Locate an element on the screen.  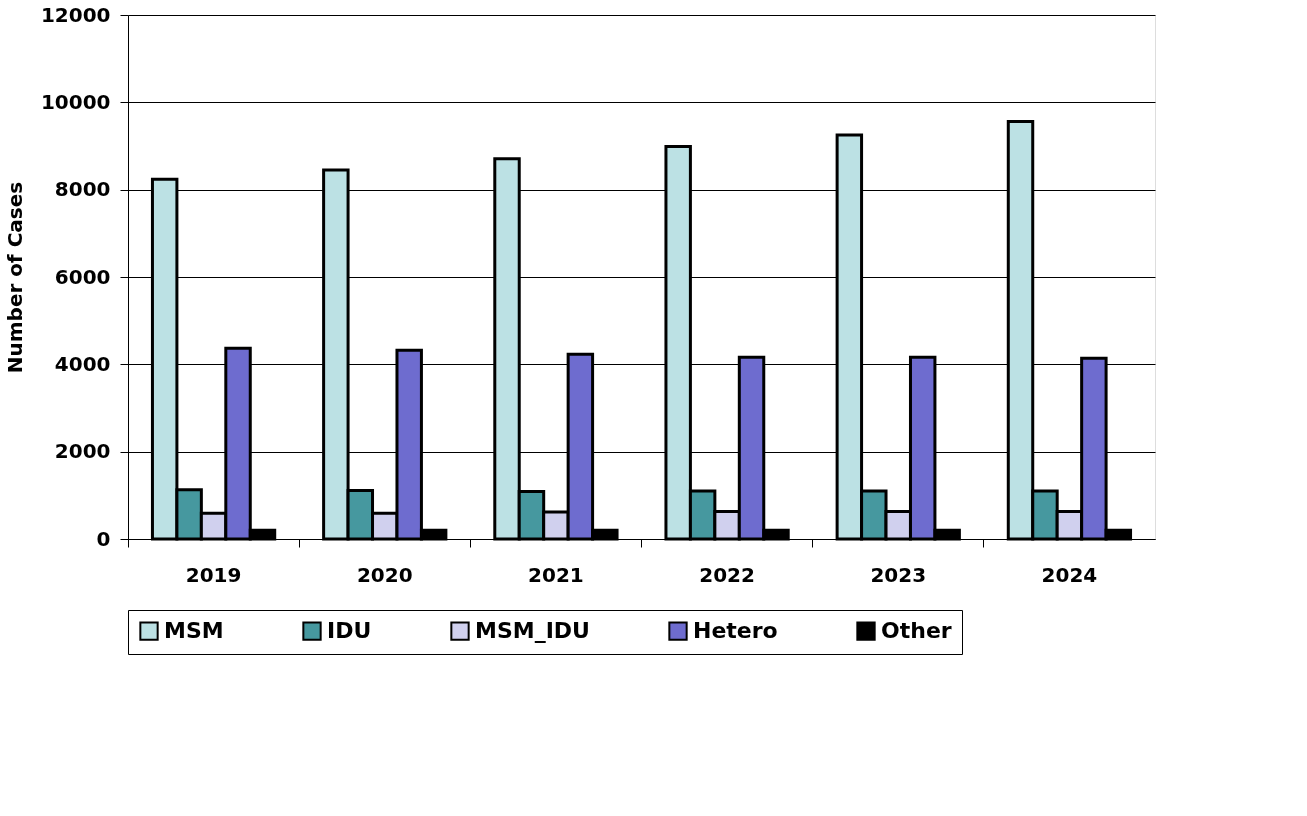
y-tick-label: 0 is located at coordinates (103, 538).